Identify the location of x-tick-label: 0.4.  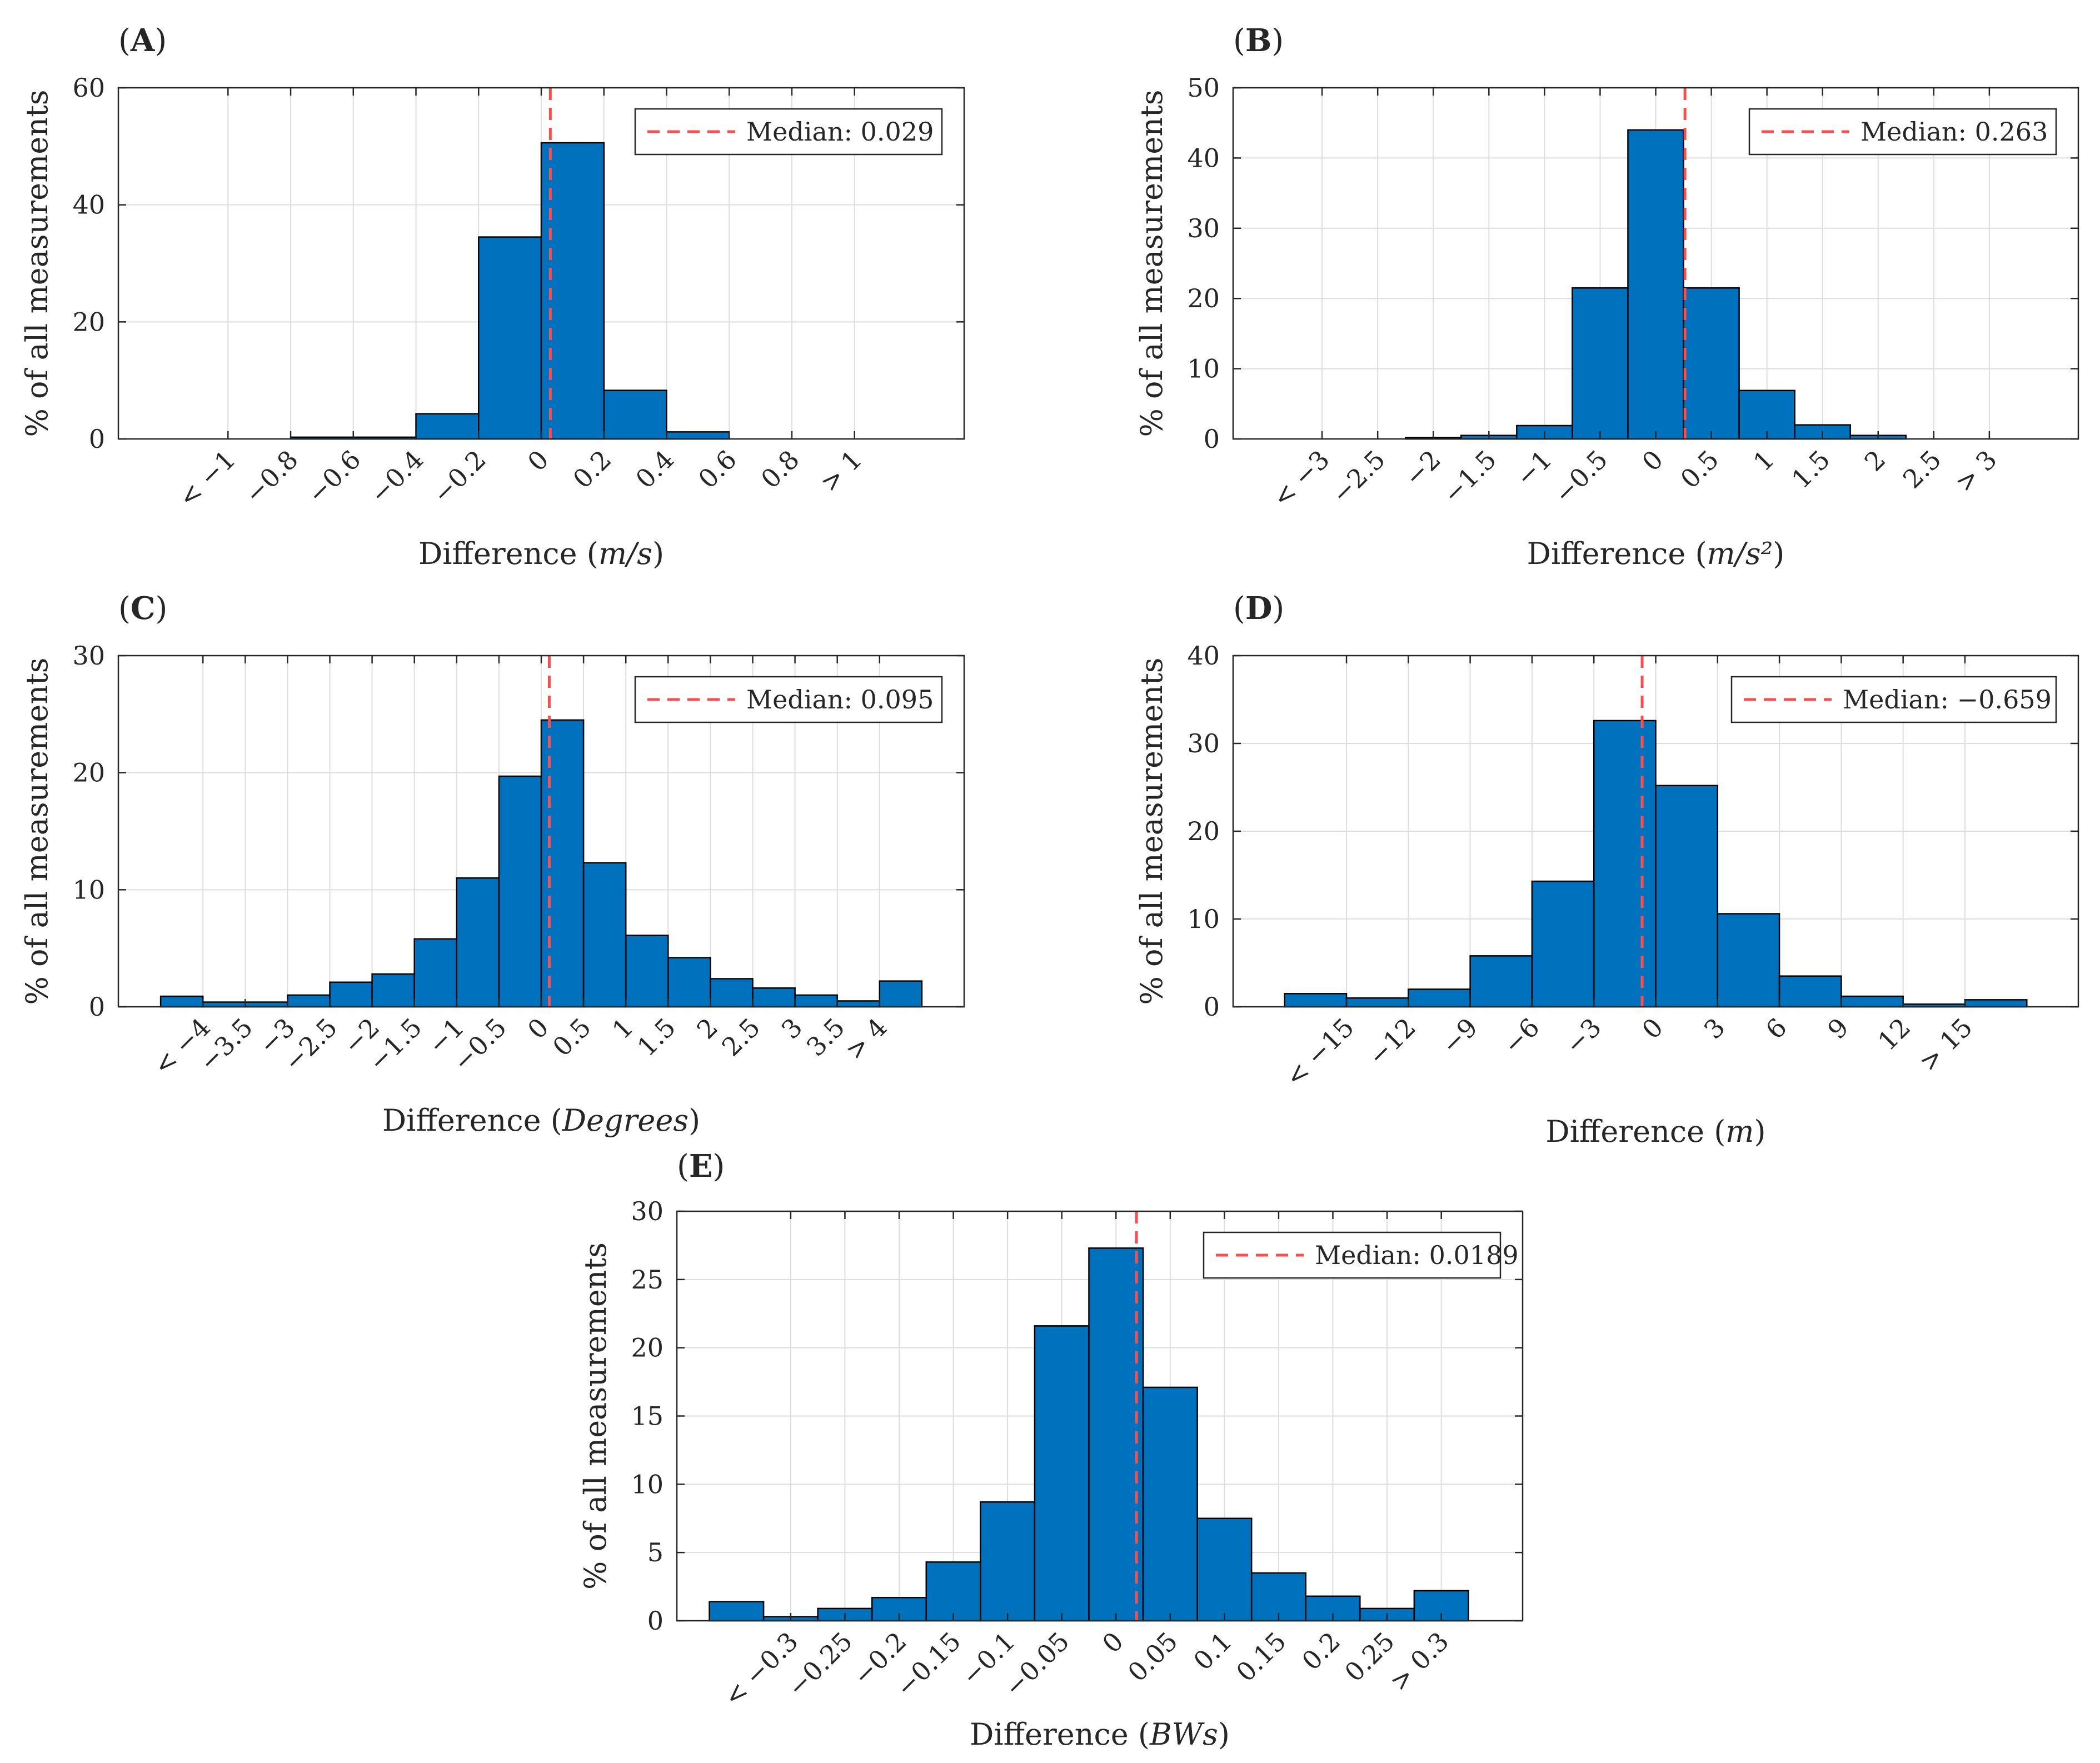
(655, 470).